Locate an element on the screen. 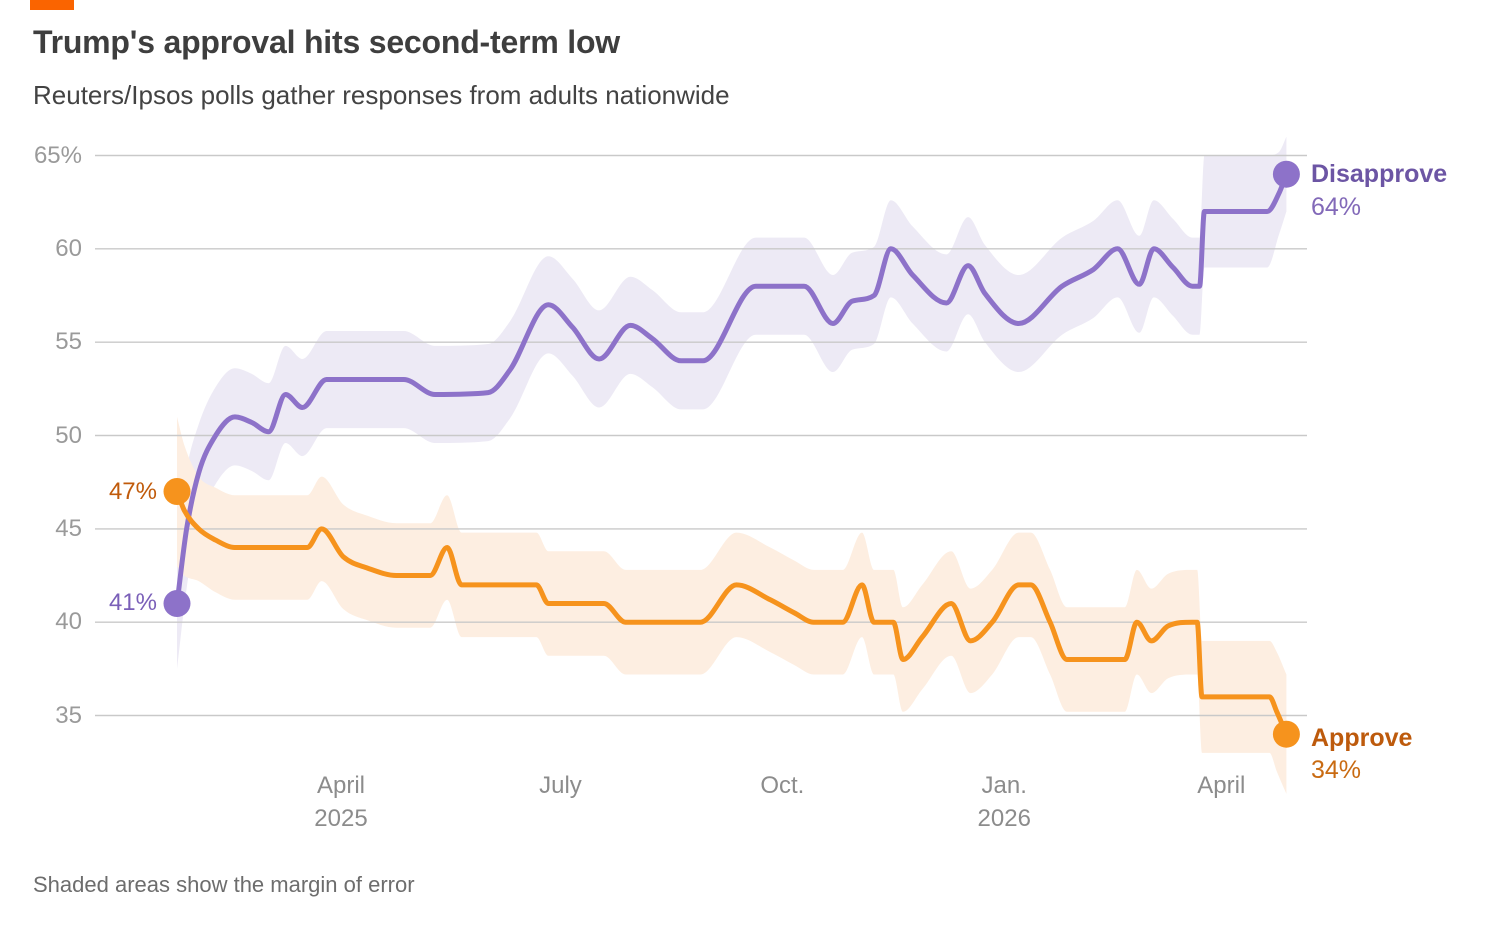 This screenshot has width=1508, height=936. y-axis-label: 35 is located at coordinates (68, 715).